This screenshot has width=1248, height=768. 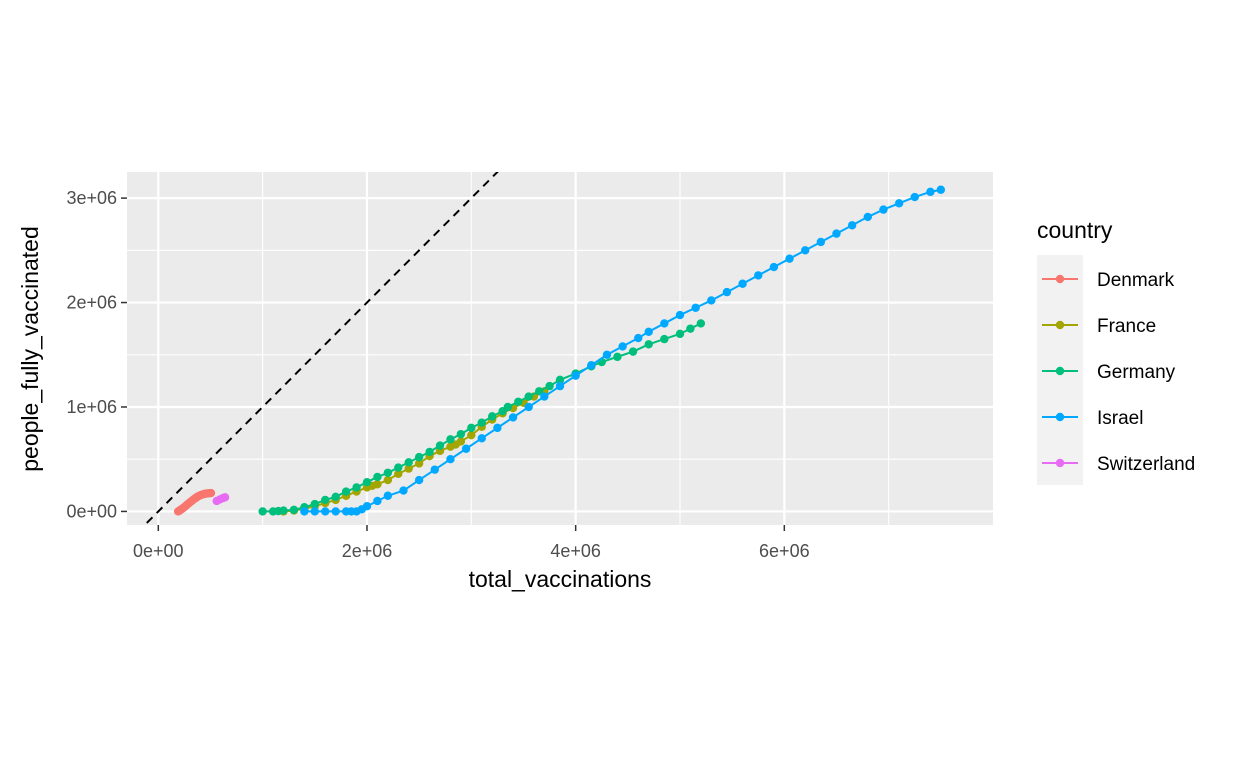 I want to click on legend-label: Denmark, so click(x=1136, y=280).